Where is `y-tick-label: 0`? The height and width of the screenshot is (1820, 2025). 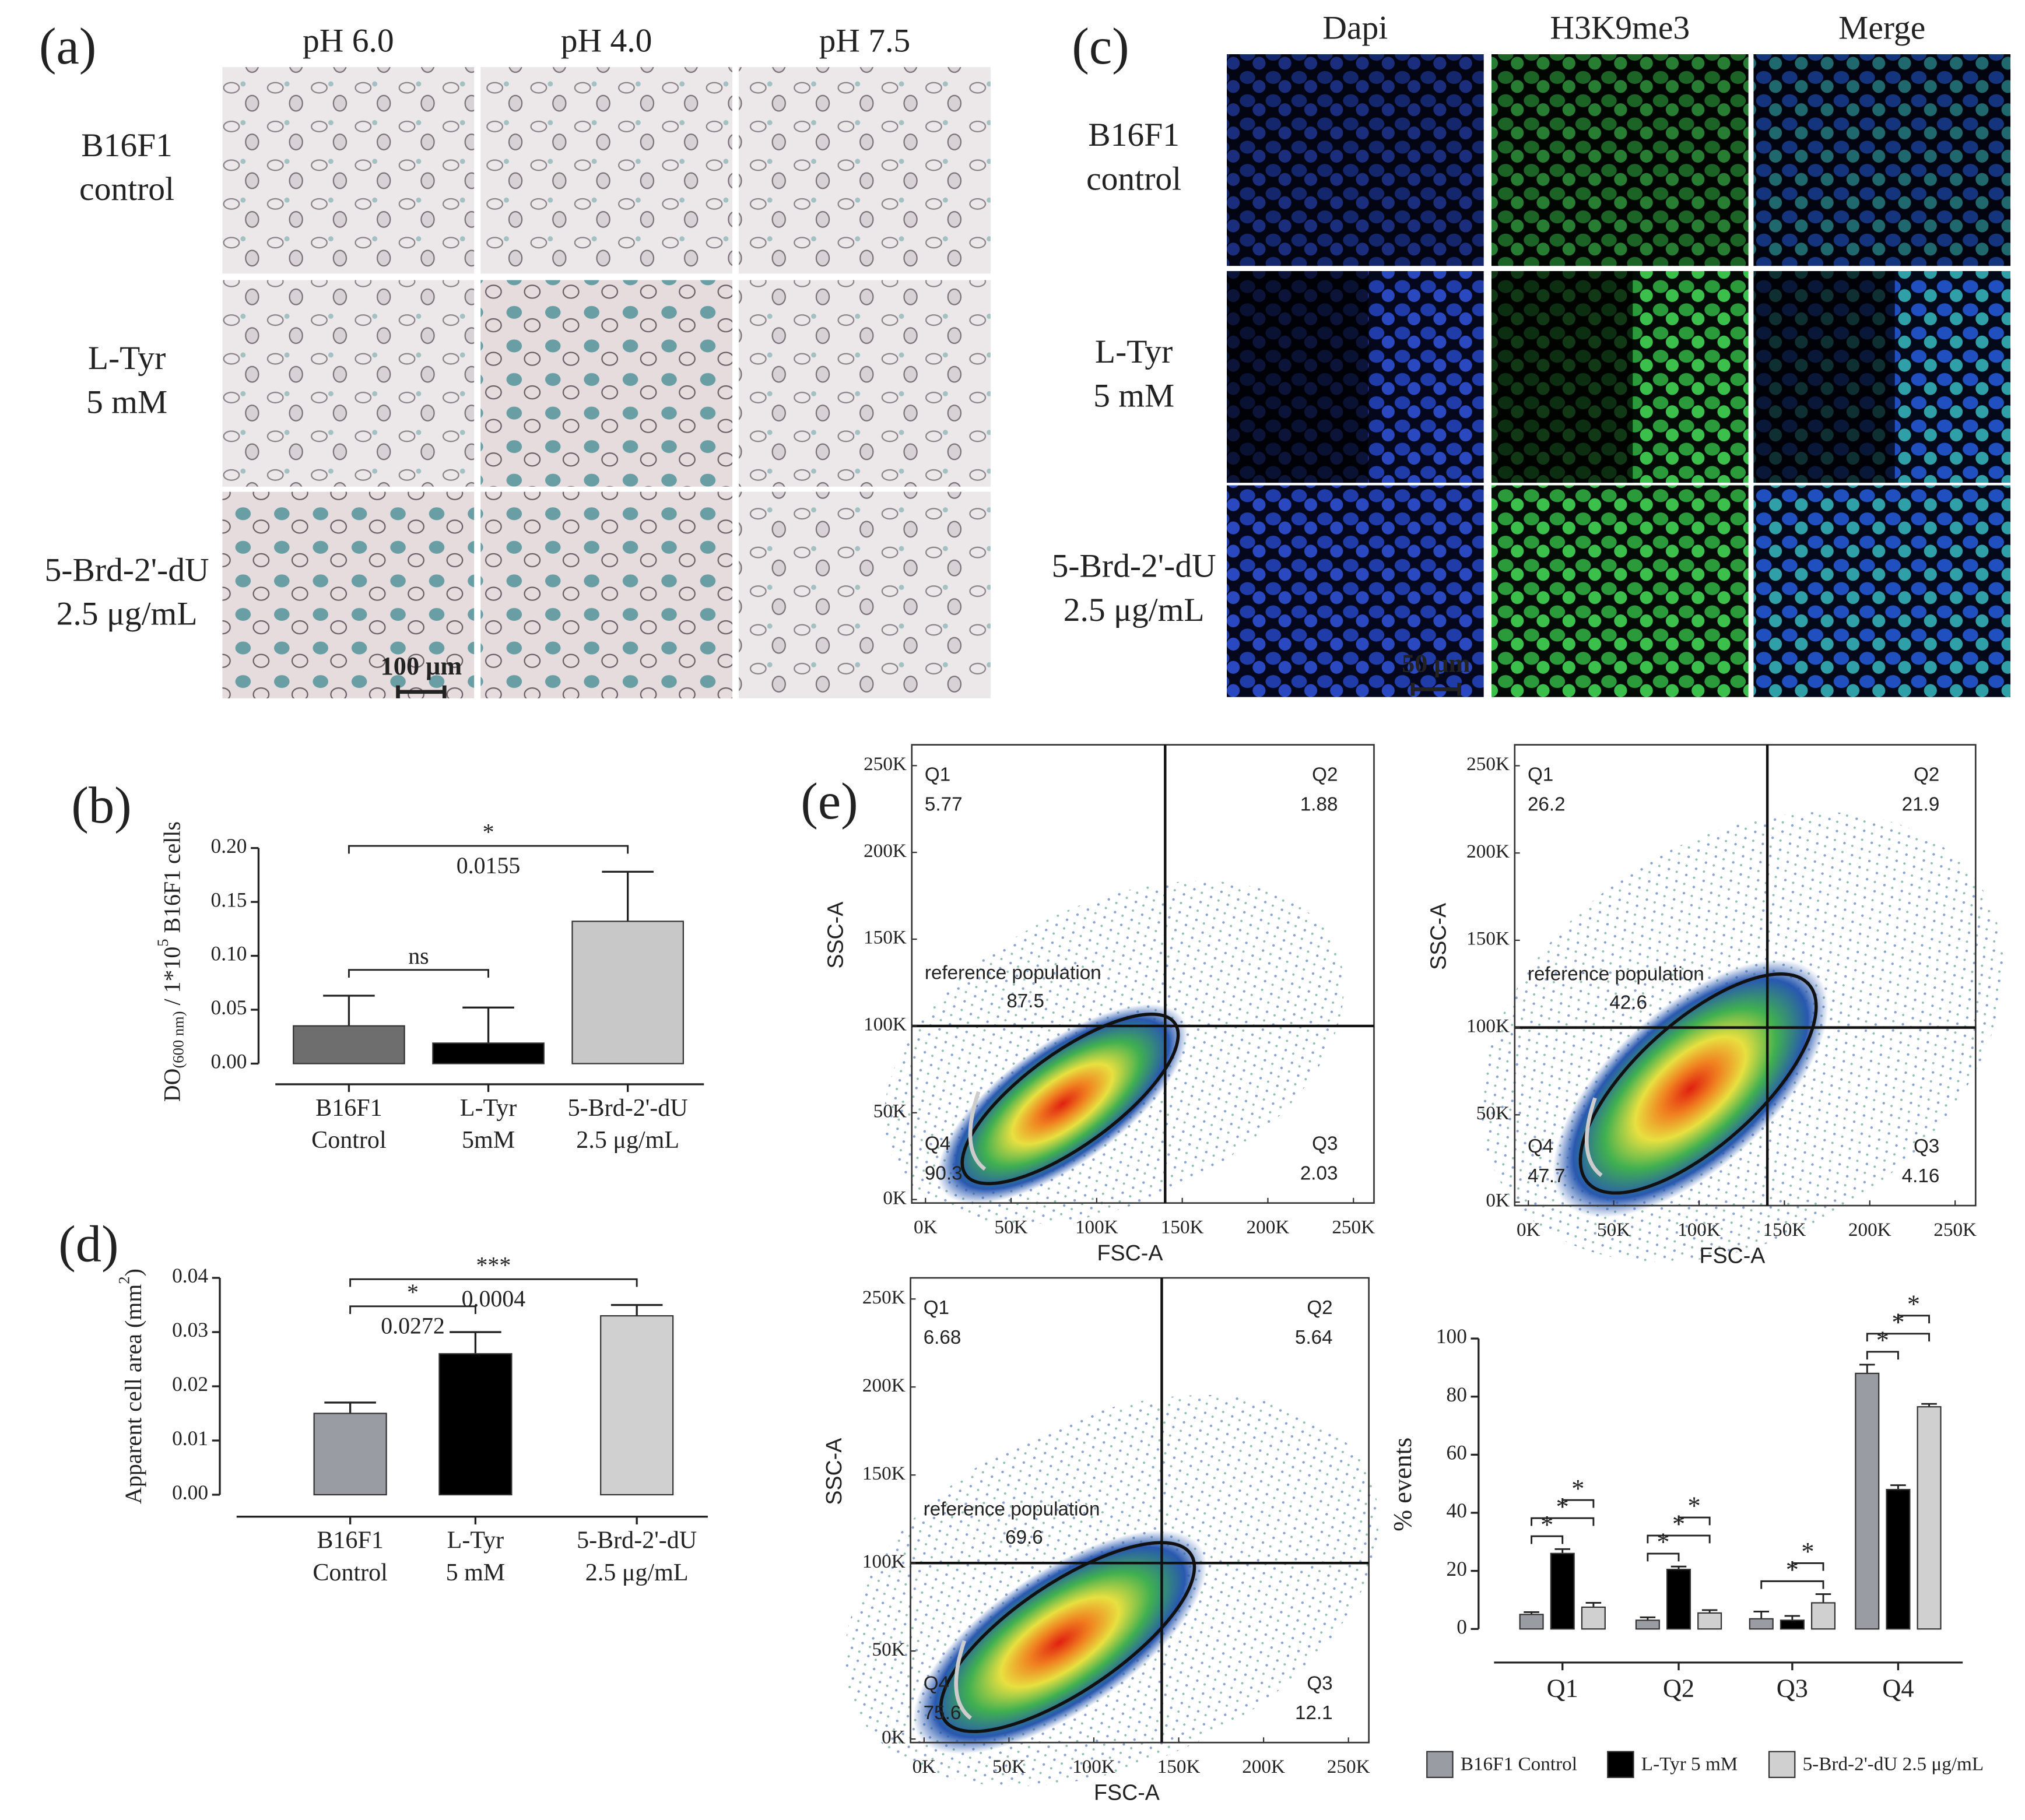 y-tick-label: 0 is located at coordinates (1462, 1626).